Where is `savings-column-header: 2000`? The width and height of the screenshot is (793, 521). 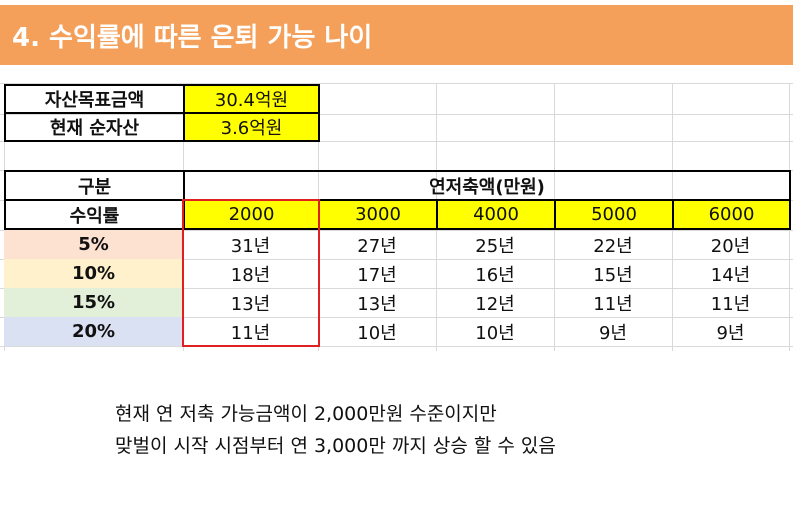
savings-column-header: 2000 is located at coordinates (251, 214).